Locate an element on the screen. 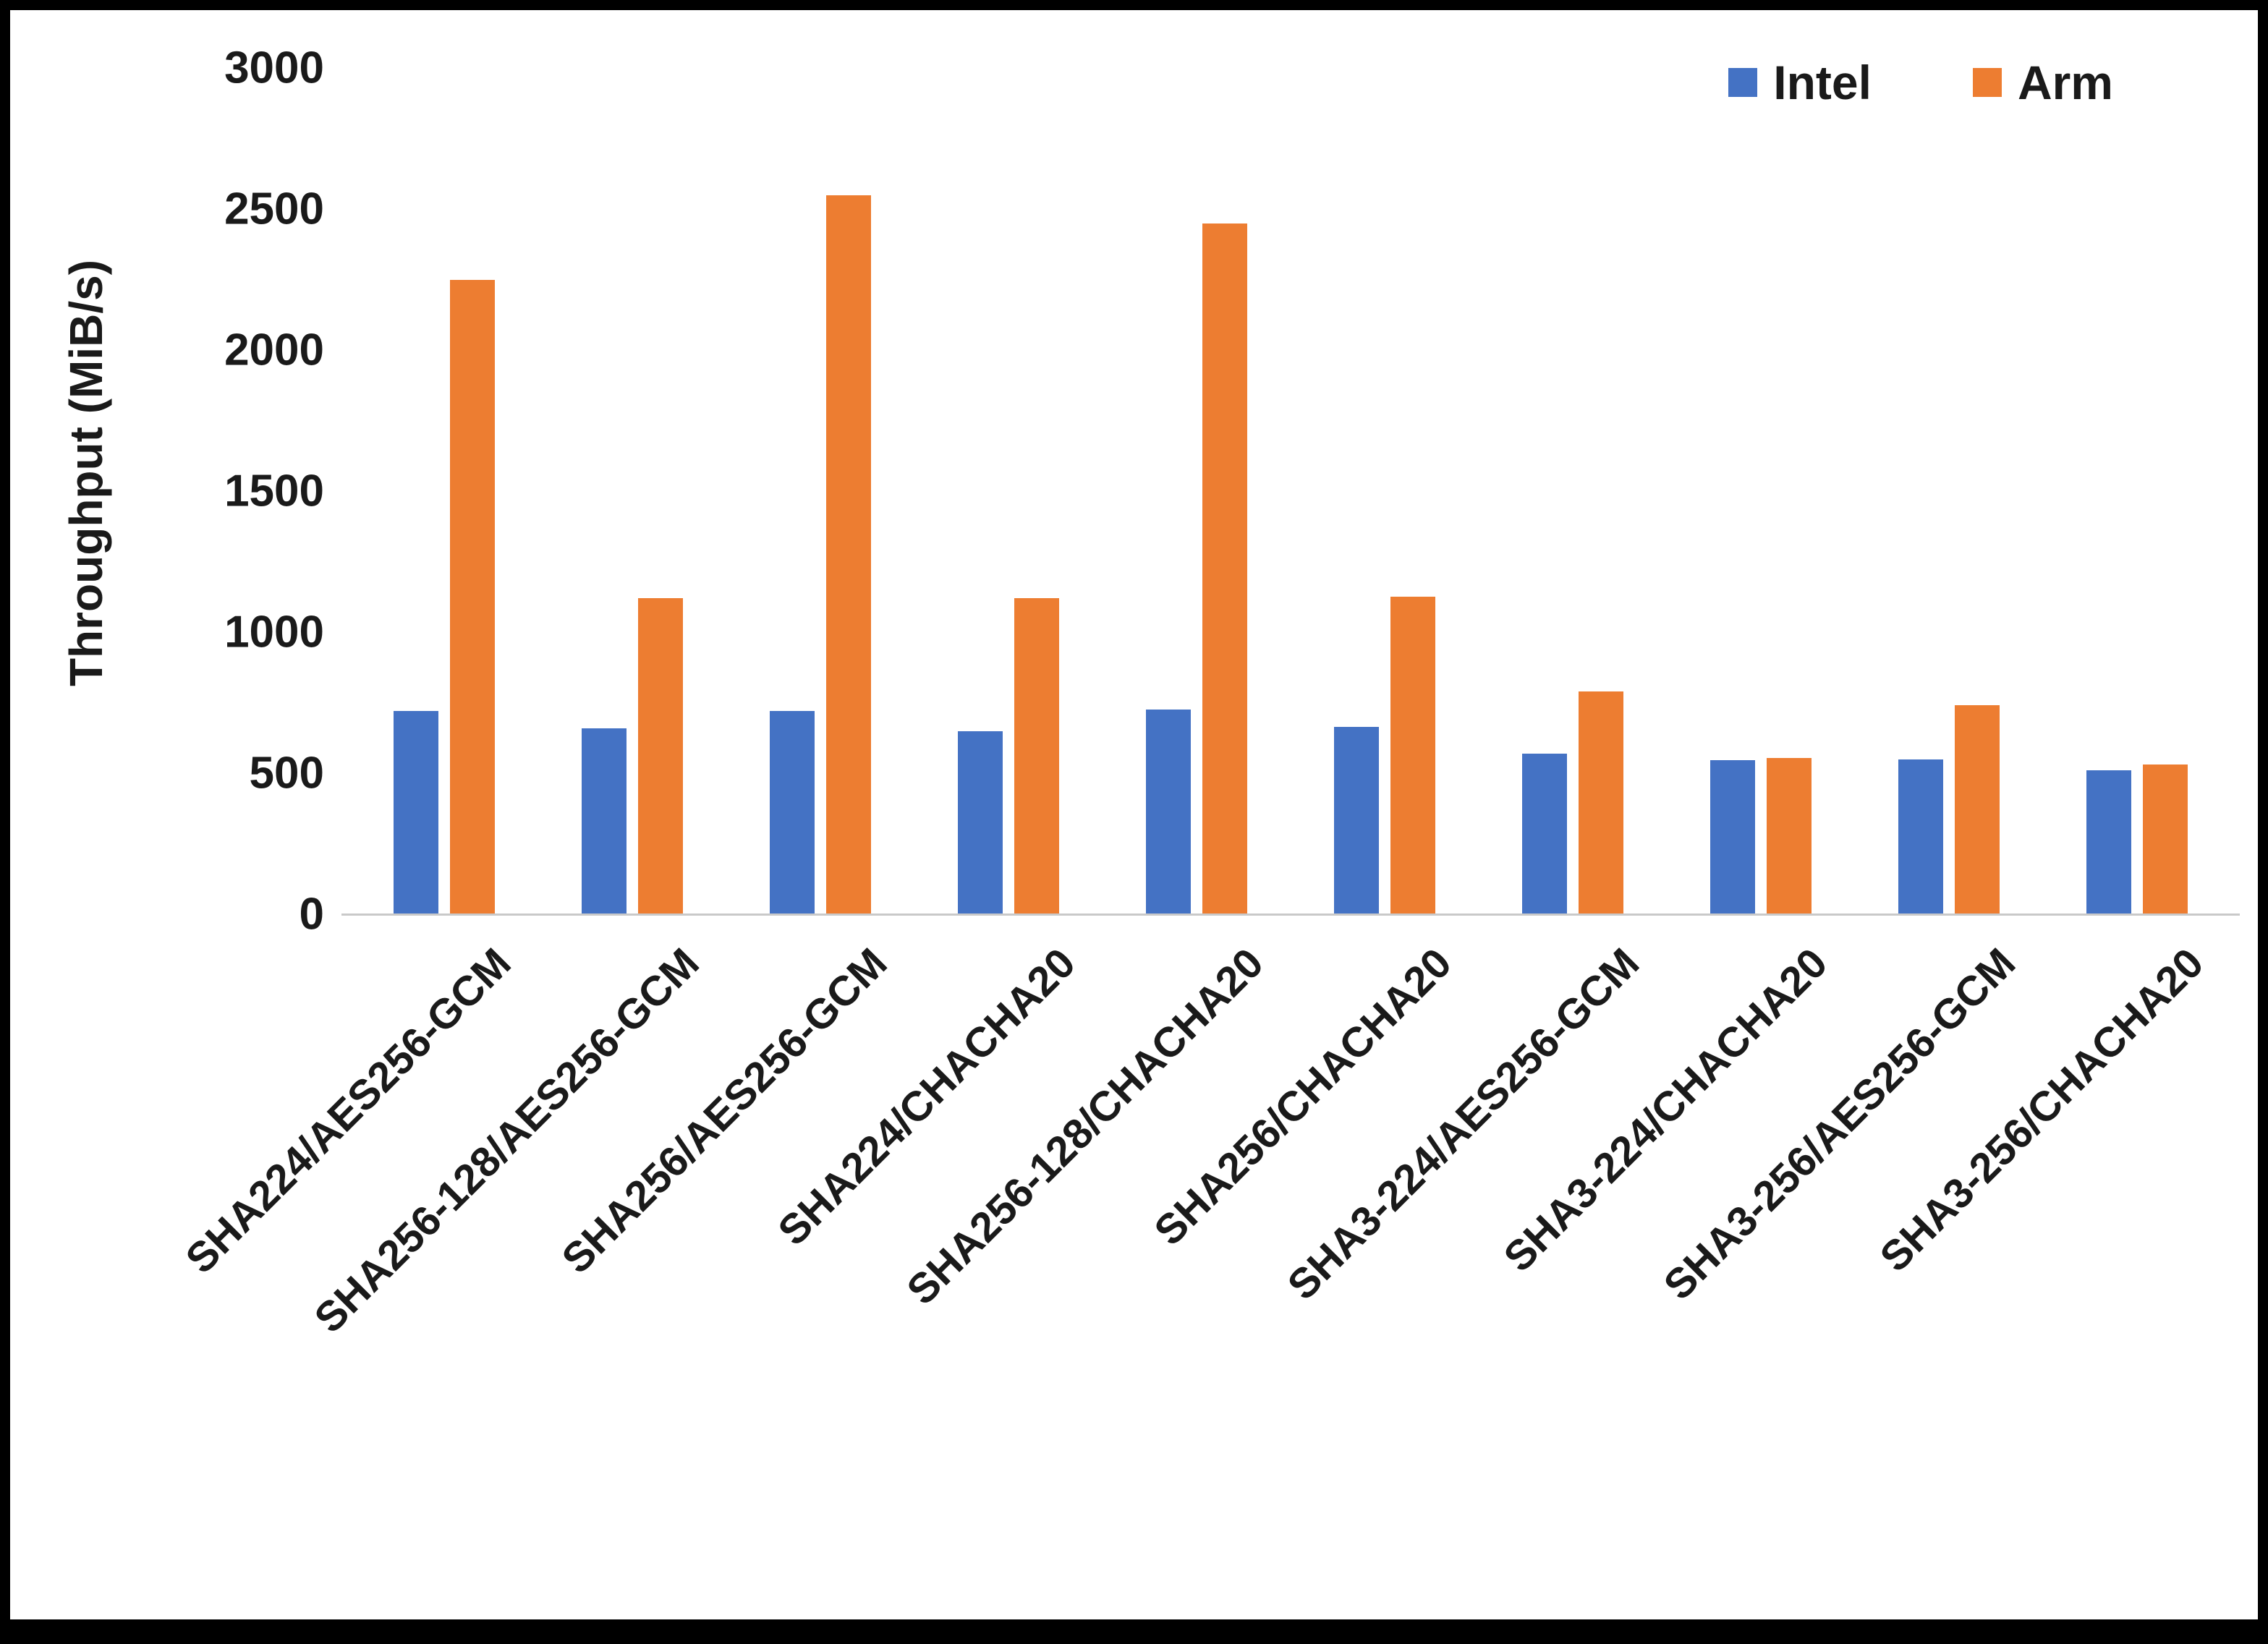  legend-swatch-arm is located at coordinates (1987, 82).